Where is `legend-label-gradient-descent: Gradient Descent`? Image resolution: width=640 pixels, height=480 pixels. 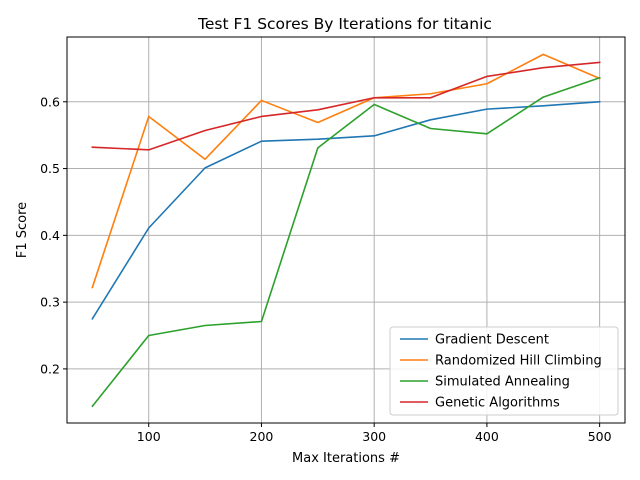 legend-label-gradient-descent: Gradient Descent is located at coordinates (492, 340).